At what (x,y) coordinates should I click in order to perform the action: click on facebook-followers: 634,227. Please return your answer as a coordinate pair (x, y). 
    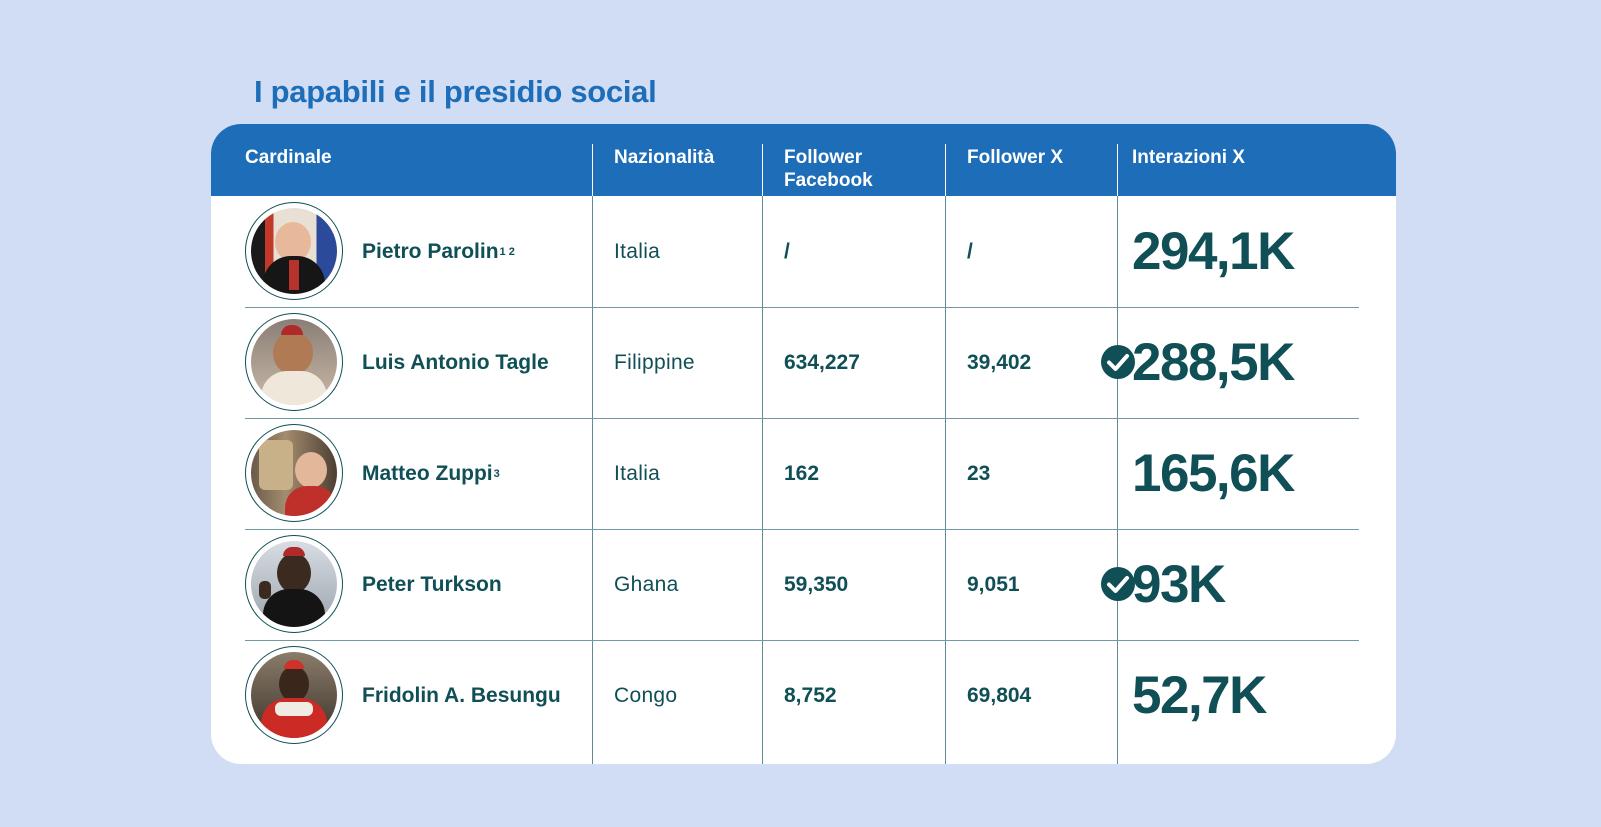
    Looking at the image, I should click on (822, 362).